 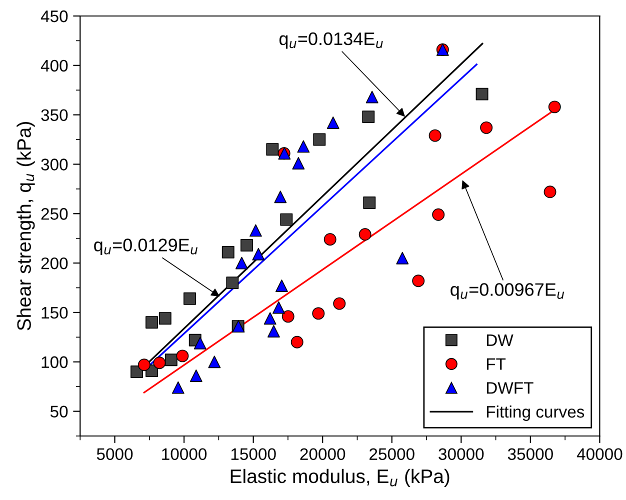 I want to click on x-tick-label: 15000, so click(x=253, y=454).